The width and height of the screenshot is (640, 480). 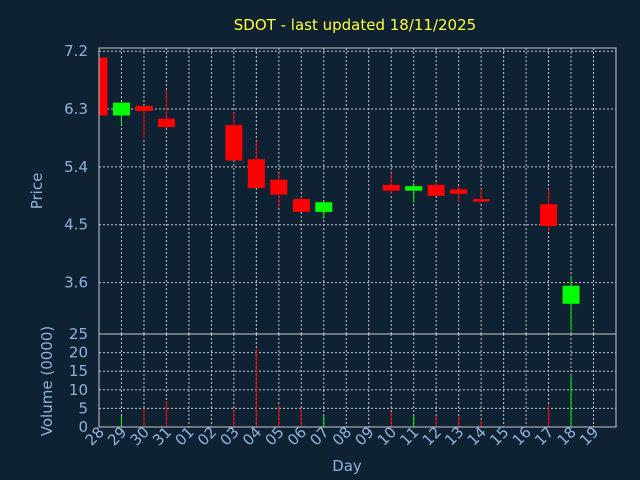 I want to click on price-tick-label: 4.5, so click(x=76, y=225).